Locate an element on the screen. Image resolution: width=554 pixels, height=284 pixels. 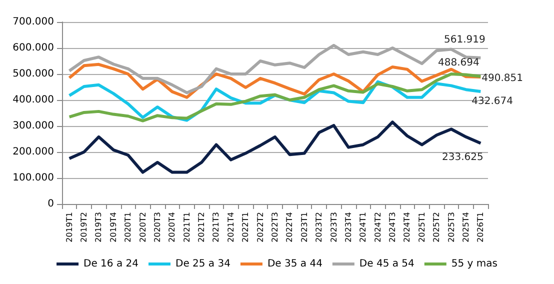
data-label: 488.694 is located at coordinates (459, 62).